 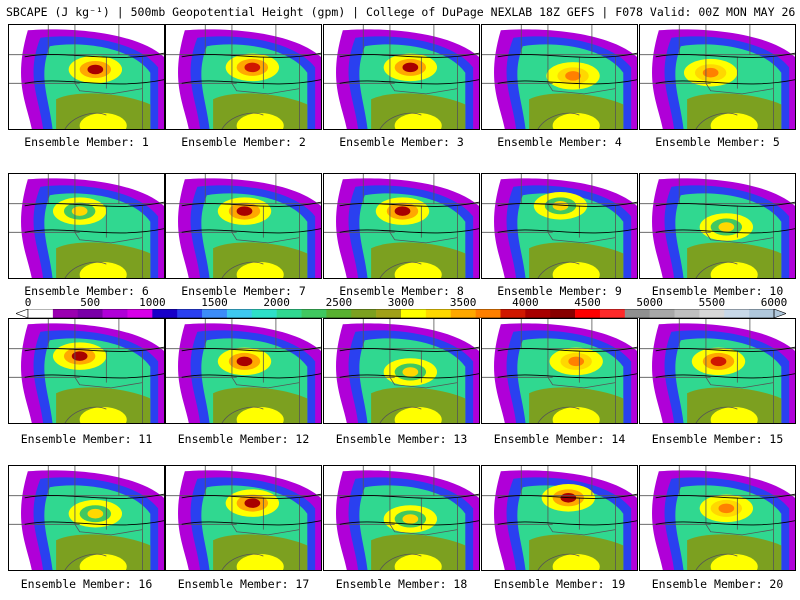 What do you see at coordinates (559, 142) in the screenshot?
I see `ensemble-member-label: Ensemble Member: 4` at bounding box center [559, 142].